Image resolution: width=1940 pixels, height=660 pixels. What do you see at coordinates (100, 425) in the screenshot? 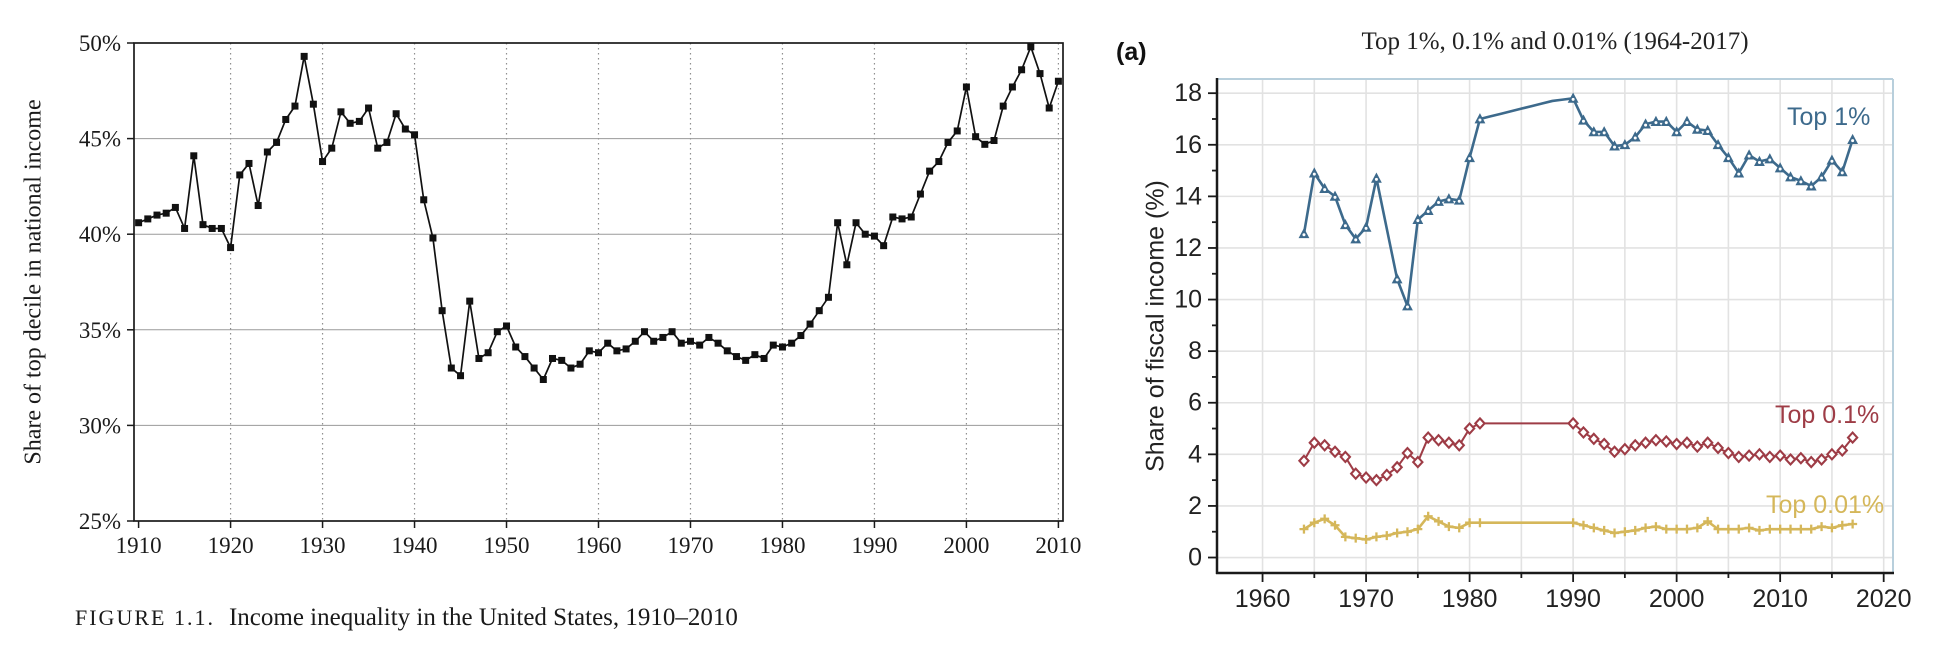
I see `y-tick-label: 30%` at bounding box center [100, 425].